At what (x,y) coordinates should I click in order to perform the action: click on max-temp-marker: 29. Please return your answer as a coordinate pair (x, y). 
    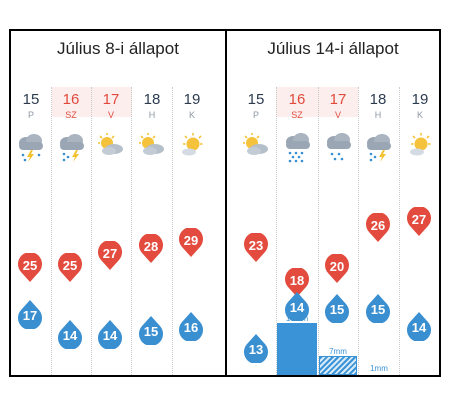
    Looking at the image, I should click on (191, 242).